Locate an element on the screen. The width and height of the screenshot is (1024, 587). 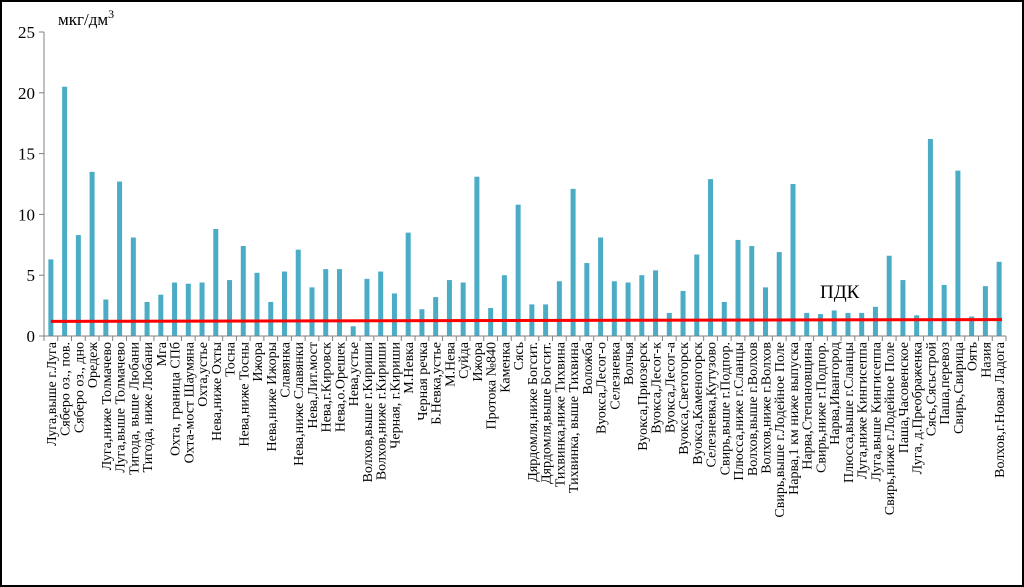
x-tick-label: Луга,ниже Кингисеппа is located at coordinates (863, 410).